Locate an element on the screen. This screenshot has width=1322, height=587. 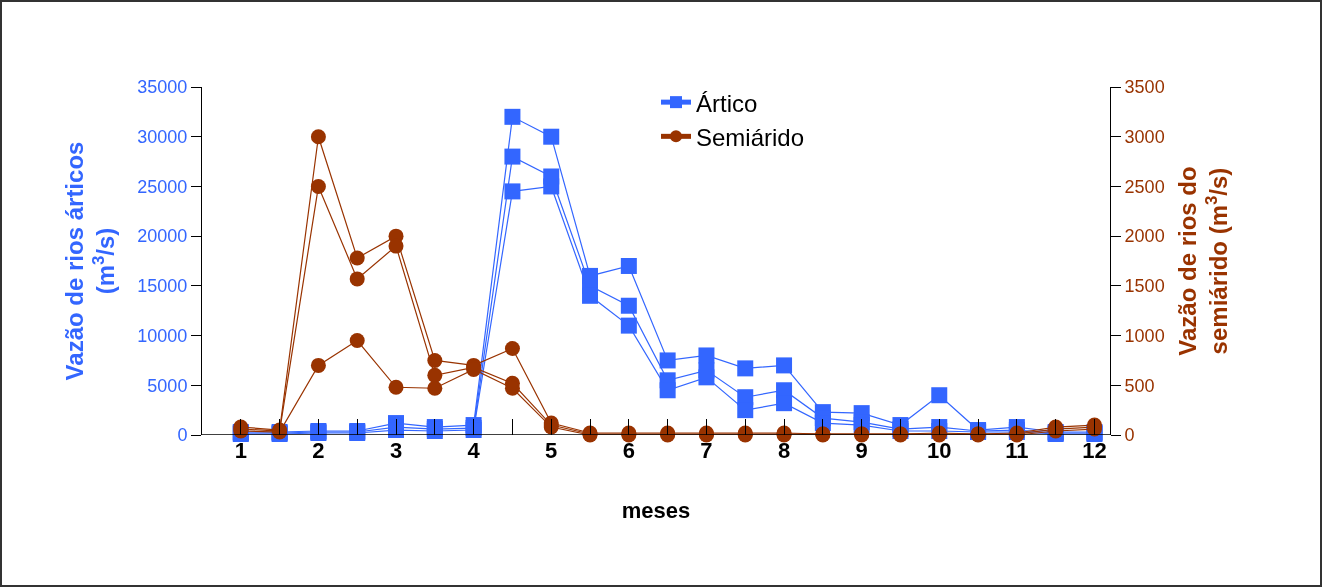
x-tick-label: 7 is located at coordinates (706, 450).